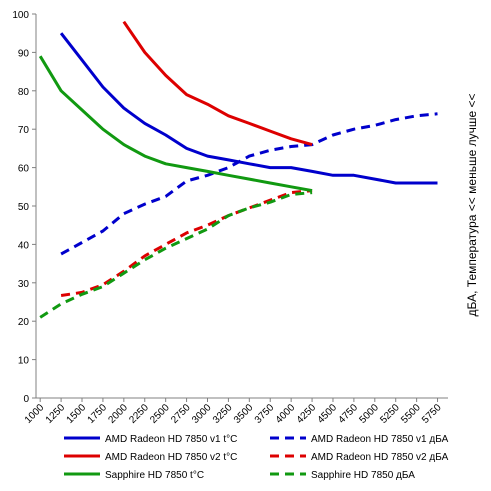 The width and height of the screenshot is (491, 491). What do you see at coordinates (202, 414) in the screenshot?
I see `x-tick-label: 3000` at bounding box center [202, 414].